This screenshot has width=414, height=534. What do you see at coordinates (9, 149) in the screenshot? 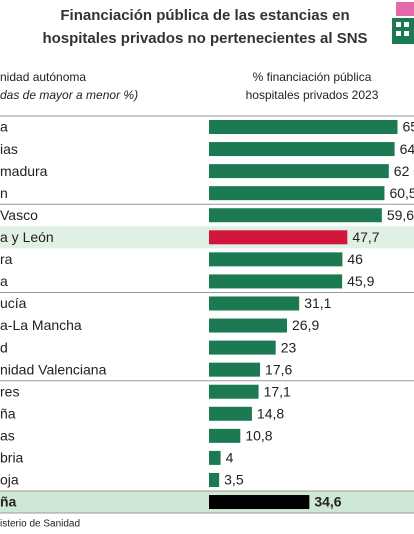
I see `category-label: ias` at bounding box center [9, 149].